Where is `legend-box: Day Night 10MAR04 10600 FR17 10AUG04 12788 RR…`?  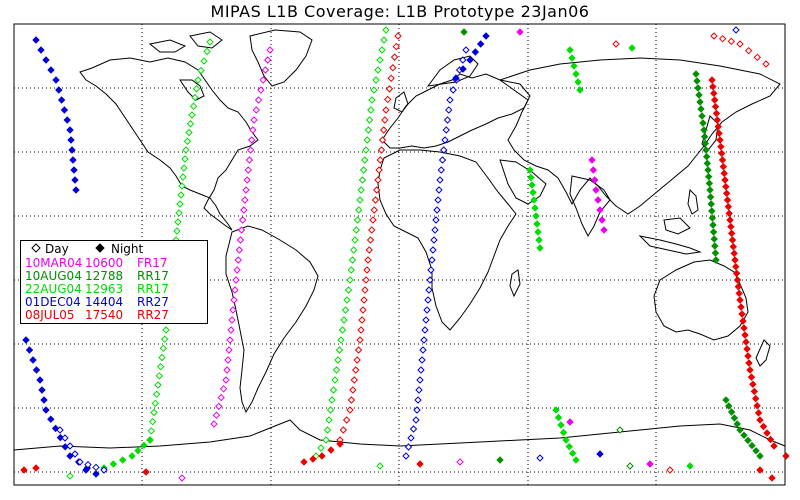 legend-box: Day Night 10MAR04 10600 FR17 10AUG04 12788 RR… is located at coordinates (114, 282).